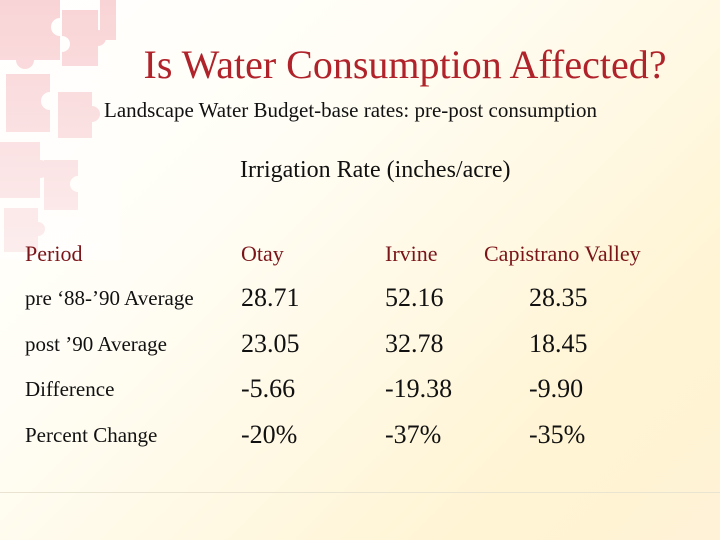 The height and width of the screenshot is (540, 720). Describe the element at coordinates (419, 388) in the screenshot. I see `cell-irvine: -19.38` at that location.